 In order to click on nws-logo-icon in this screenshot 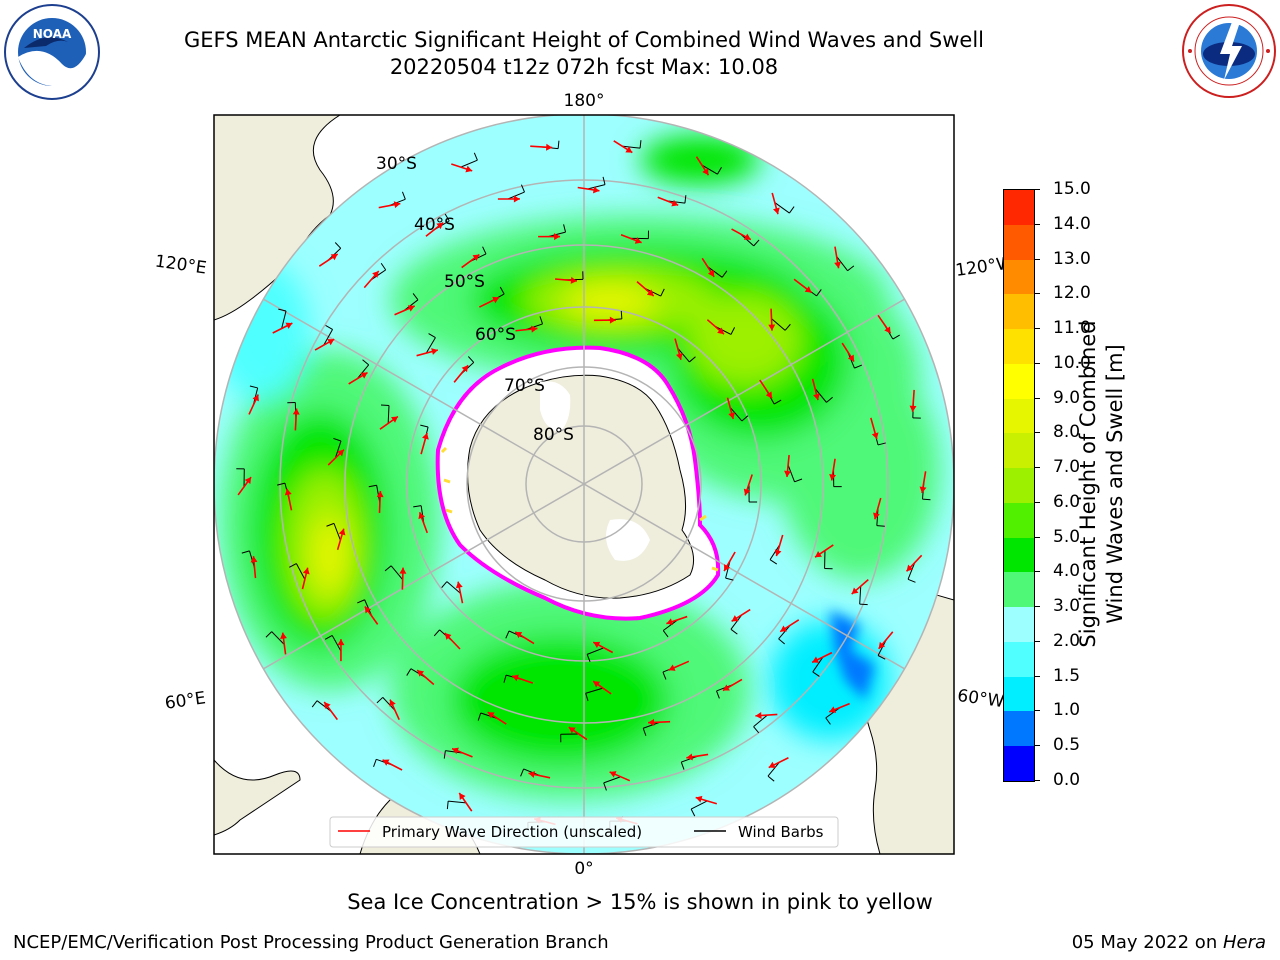, I will do `click(1229, 51)`.